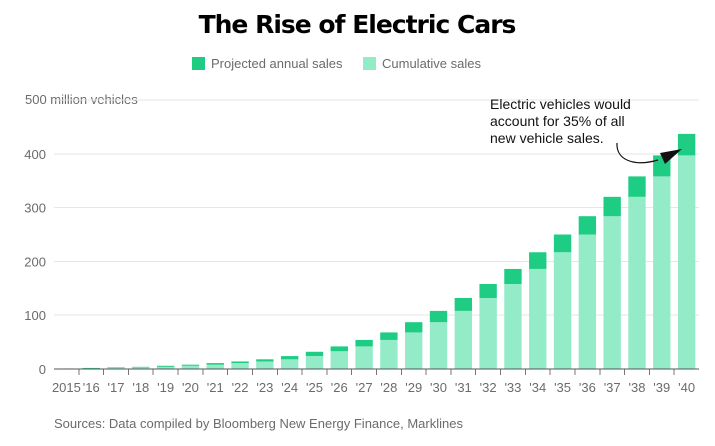  I want to click on x-tick-label-32: '32, so click(488, 387).